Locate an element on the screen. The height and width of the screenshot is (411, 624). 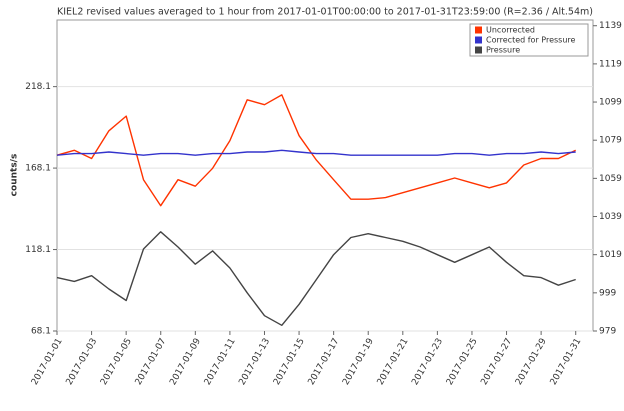
y2-tick-label: 1099 is located at coordinates (610, 103).